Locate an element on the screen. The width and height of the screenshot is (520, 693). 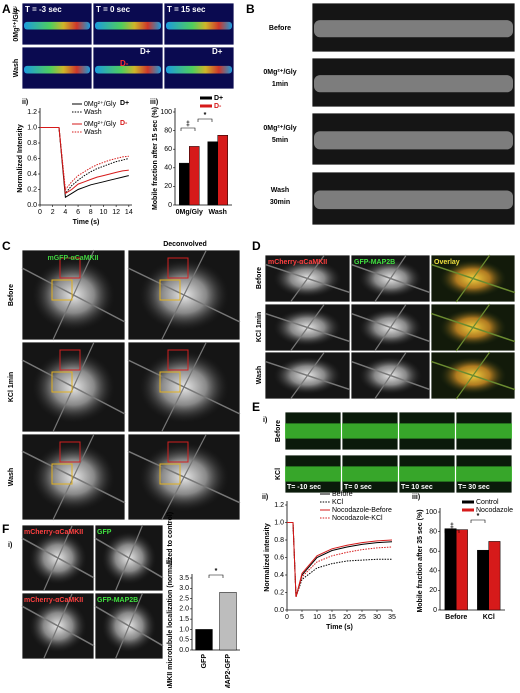
x-tick-label: 25 is located at coordinates (362, 617).